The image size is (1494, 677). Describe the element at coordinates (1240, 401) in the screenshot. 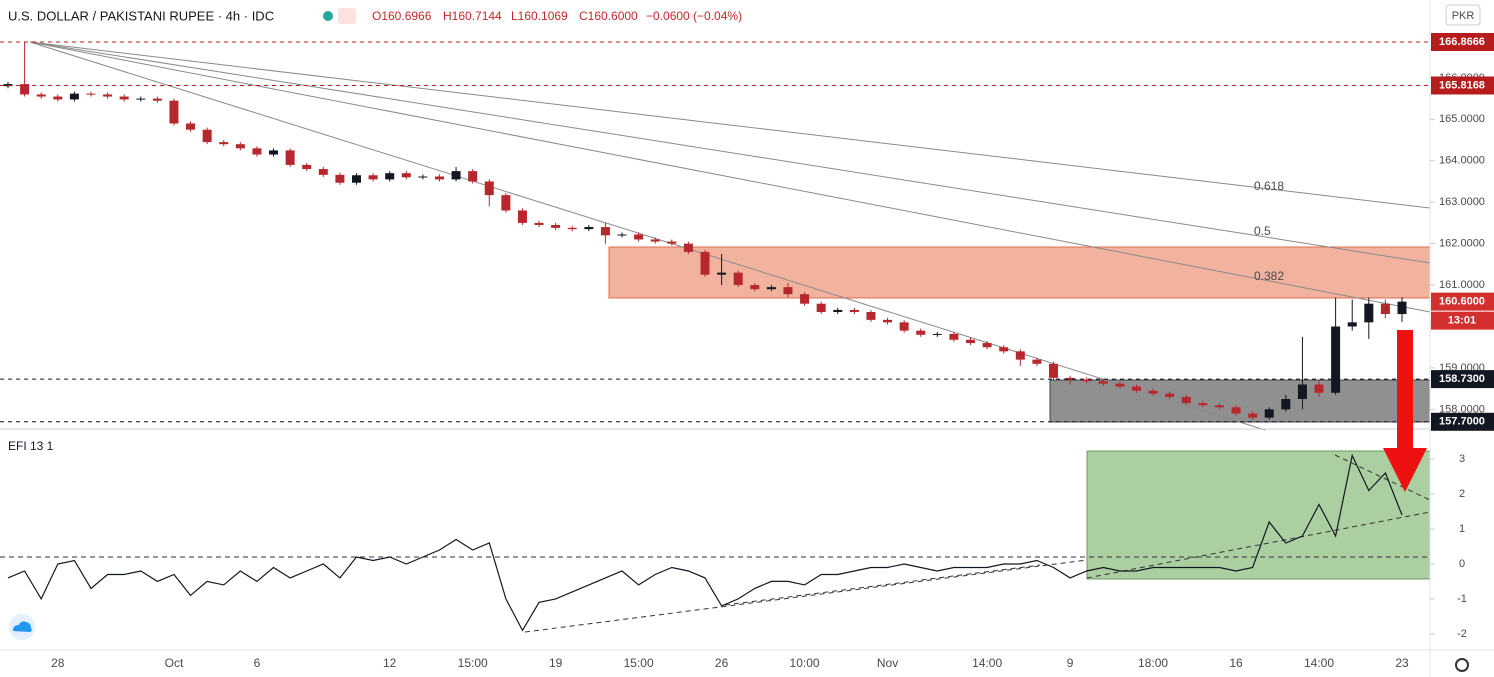

I see `support-zone` at that location.